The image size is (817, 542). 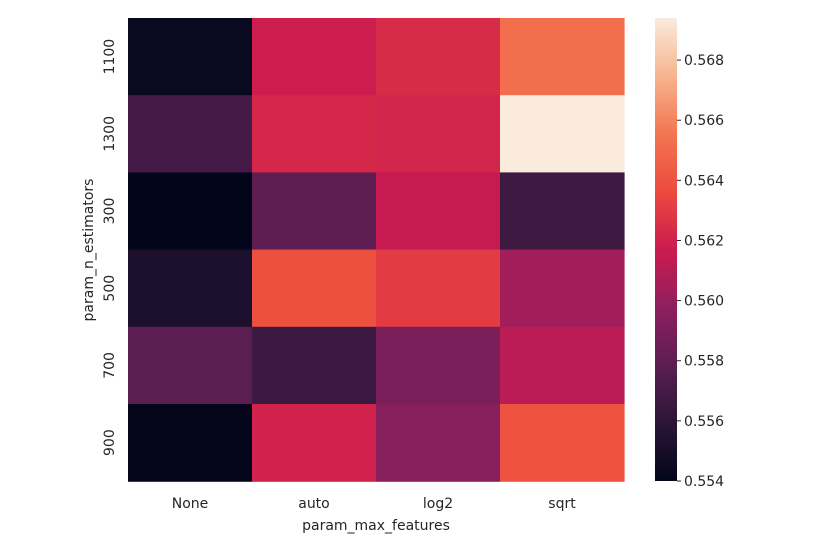 What do you see at coordinates (89, 250) in the screenshot?
I see `y-axis-label: param_n_estimators` at bounding box center [89, 250].